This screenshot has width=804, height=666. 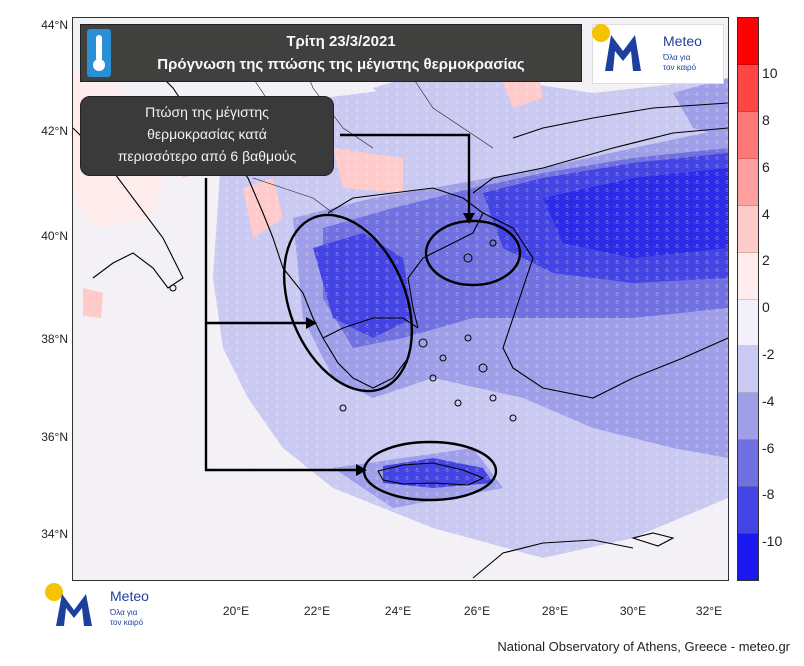 I want to click on callout-line-3: περισσότερο από 6 βαθμούς, so click(x=207, y=156).